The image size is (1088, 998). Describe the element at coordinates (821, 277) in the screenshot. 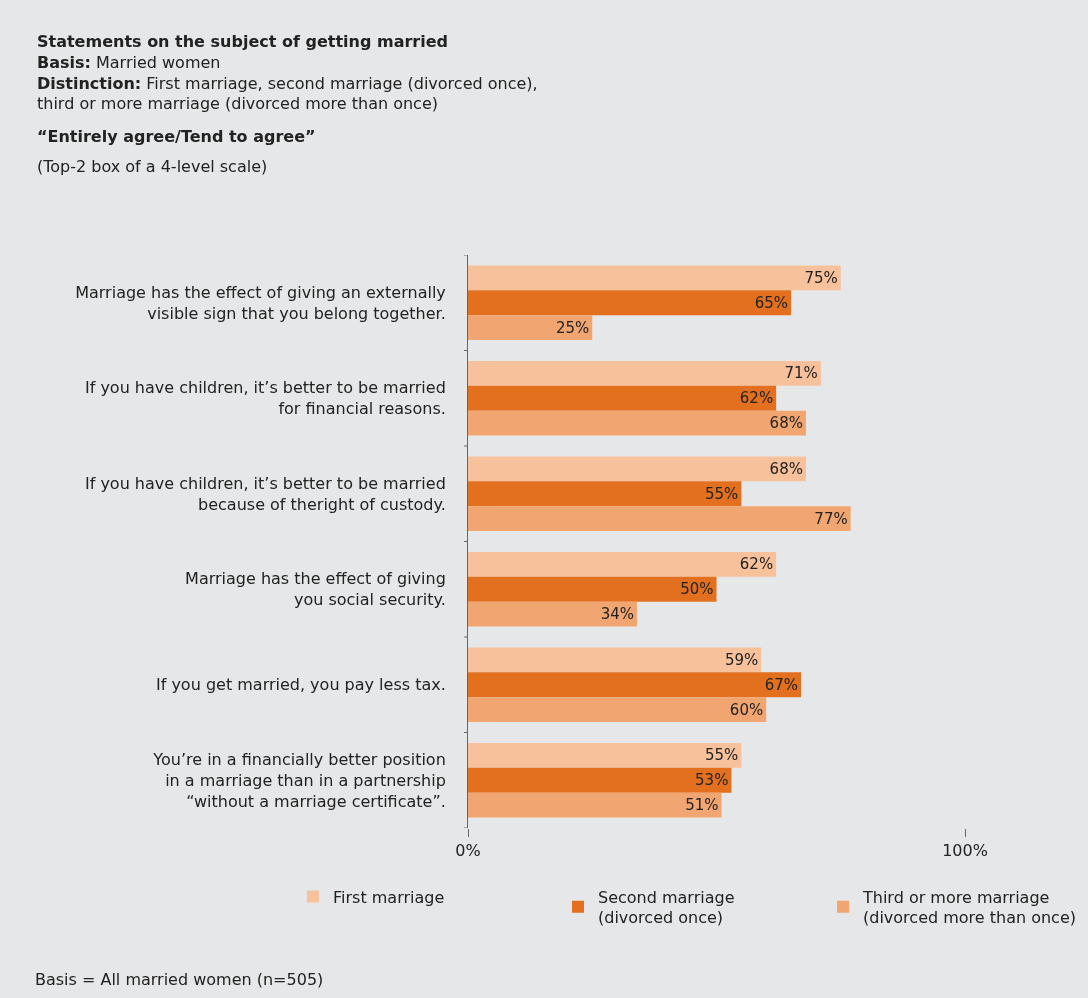

I see `data-label: 75%` at that location.